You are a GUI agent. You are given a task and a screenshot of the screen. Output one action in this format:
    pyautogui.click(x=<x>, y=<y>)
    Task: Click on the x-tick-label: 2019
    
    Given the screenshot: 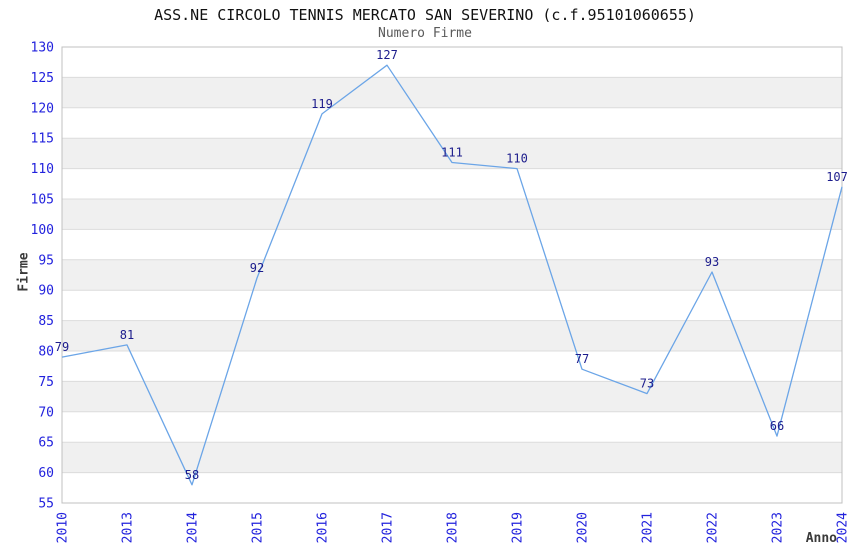 What is the action you would take?
    pyautogui.click(x=518, y=527)
    